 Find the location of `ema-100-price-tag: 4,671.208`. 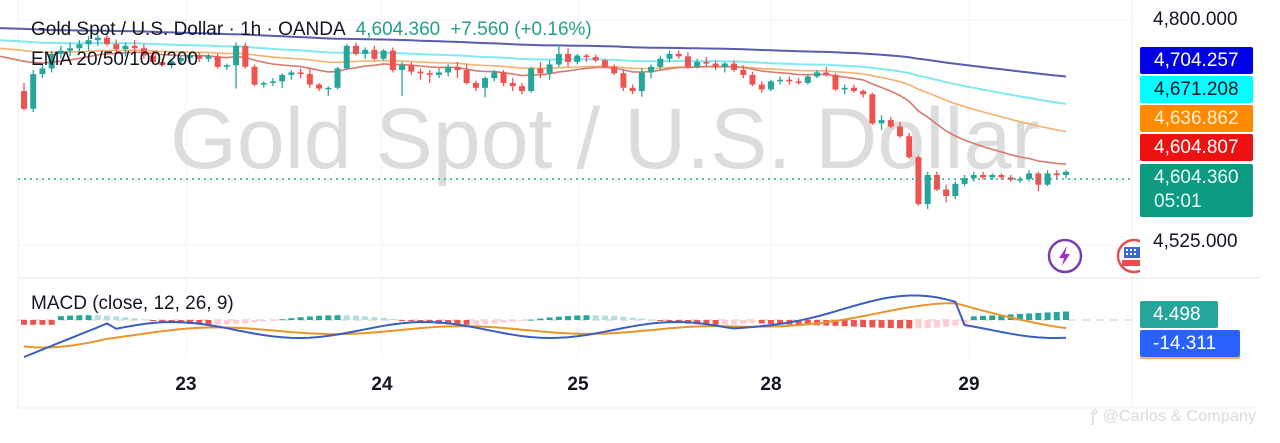

ema-100-price-tag: 4,671.208 is located at coordinates (1196, 89).